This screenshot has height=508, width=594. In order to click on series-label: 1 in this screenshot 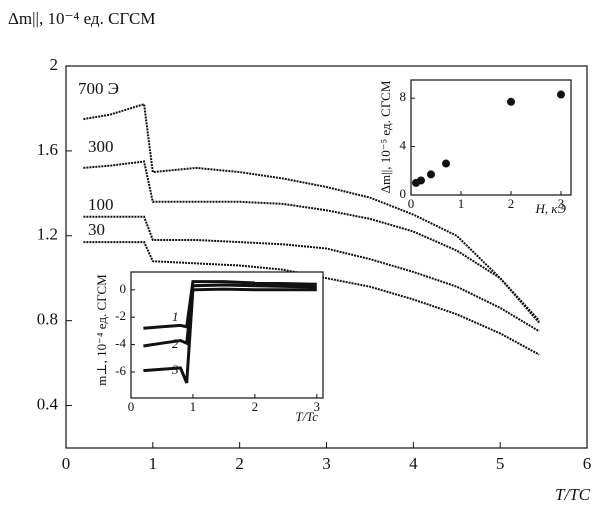, I will do `click(175, 316)`.